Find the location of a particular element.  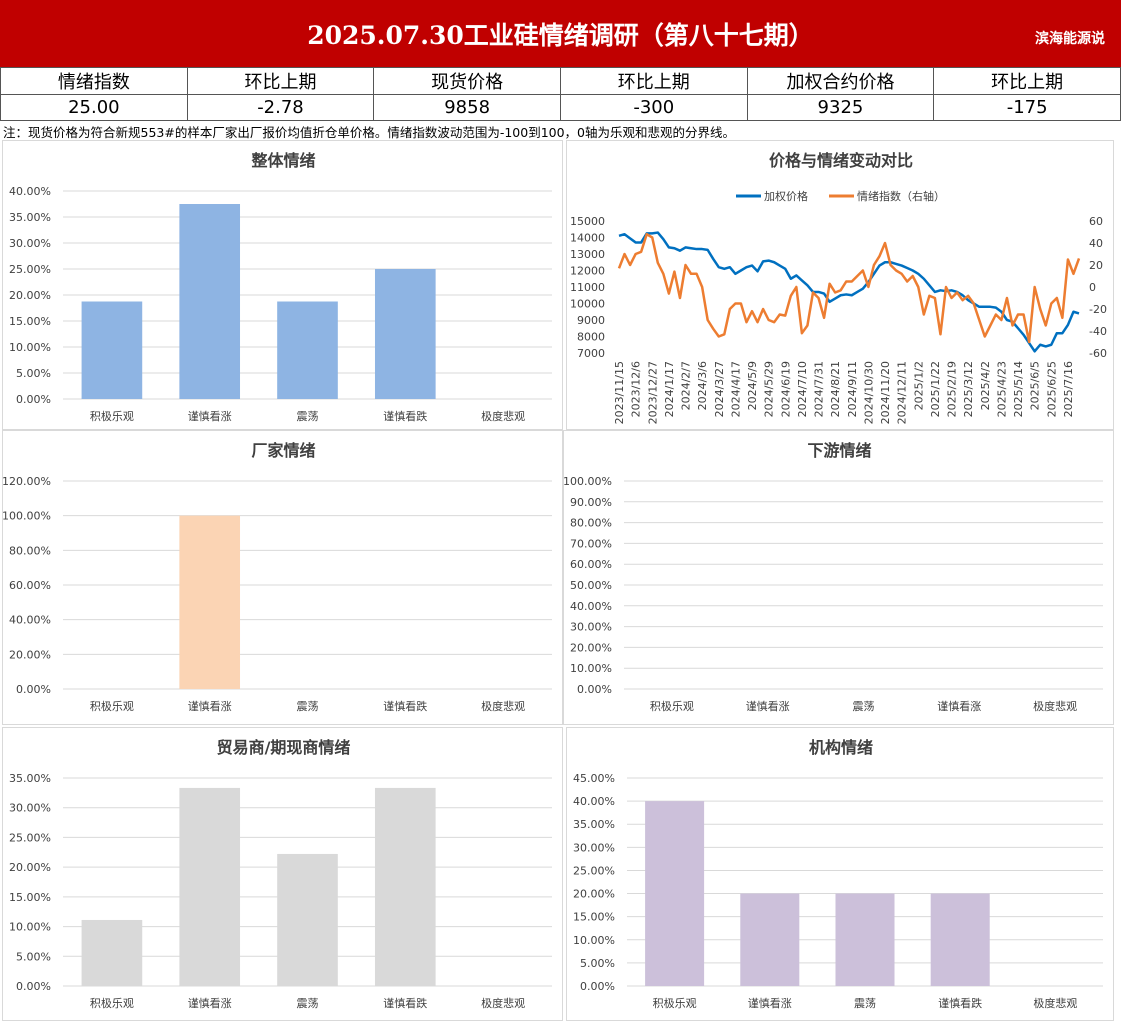

y-tick-label: 70.00% is located at coordinates (591, 543).